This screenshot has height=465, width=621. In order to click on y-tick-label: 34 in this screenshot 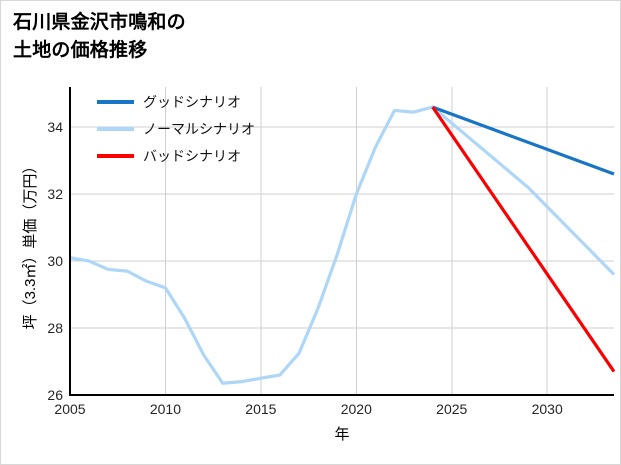, I will do `click(55, 127)`.